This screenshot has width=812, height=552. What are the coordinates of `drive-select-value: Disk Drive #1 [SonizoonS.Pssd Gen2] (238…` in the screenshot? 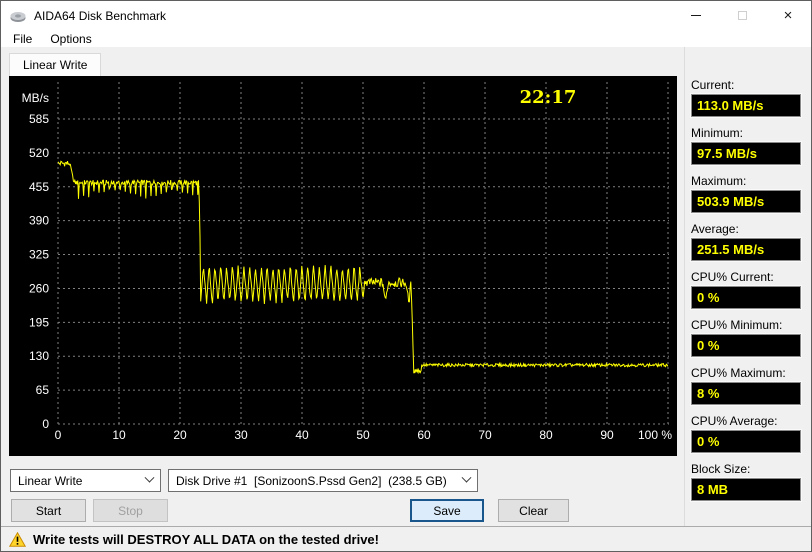 It's located at (311, 480).